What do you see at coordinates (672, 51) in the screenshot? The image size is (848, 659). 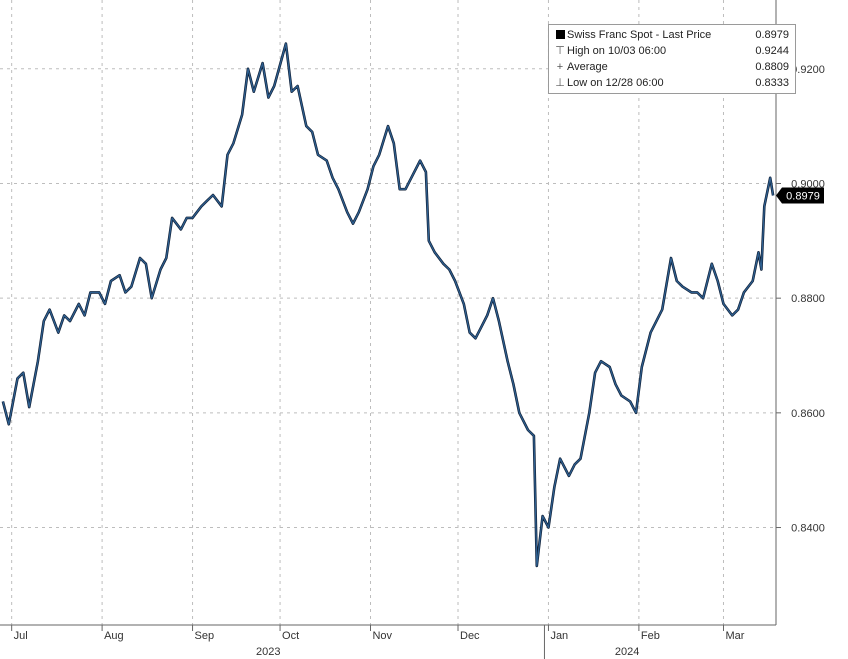 I see `legend-row-high: ⊤ High on 10/03 06:00 0.9244` at bounding box center [672, 51].